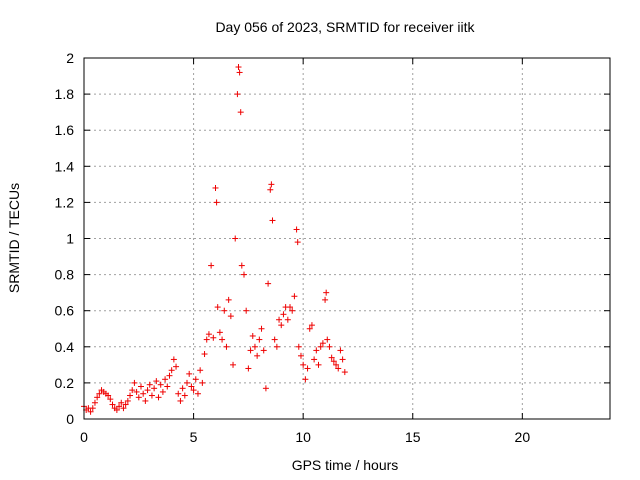 This screenshot has height=480, width=640. What do you see at coordinates (65, 130) in the screenshot?
I see `y-tick-label: 1.6` at bounding box center [65, 130].